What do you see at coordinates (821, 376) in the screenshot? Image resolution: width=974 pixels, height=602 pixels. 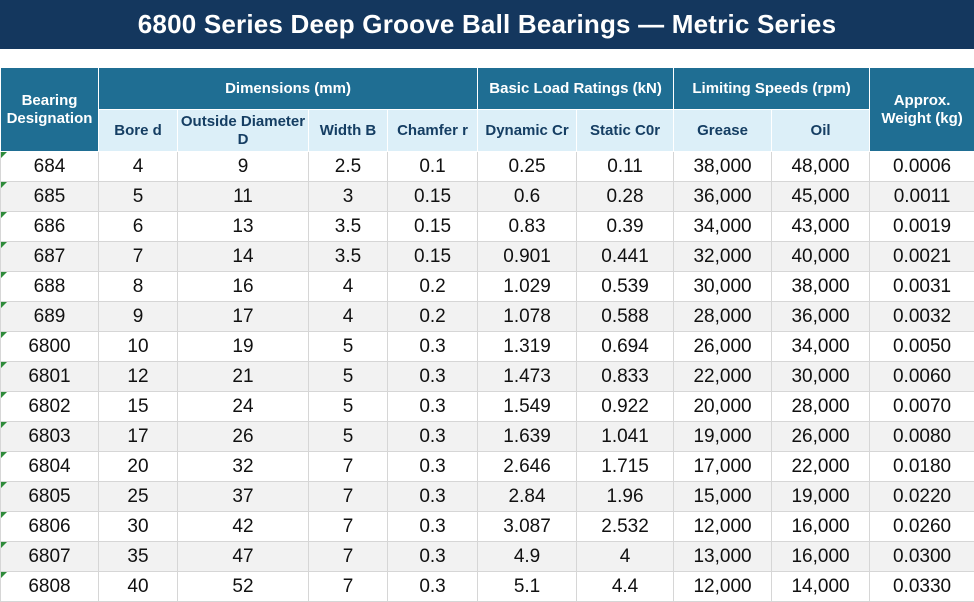 I see `cell-oil: 30,000` at bounding box center [821, 376].